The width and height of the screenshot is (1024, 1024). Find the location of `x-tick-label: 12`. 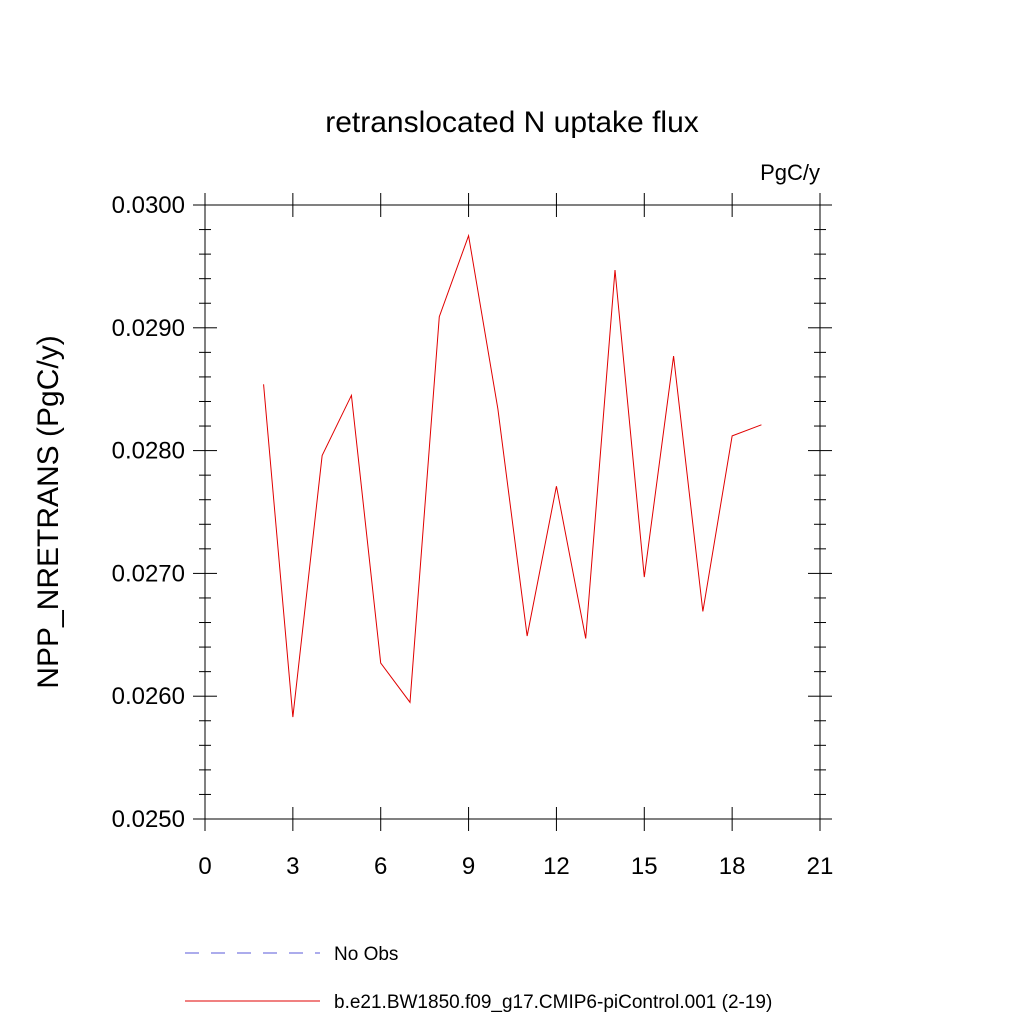

x-tick-label: 12 is located at coordinates (556, 866).